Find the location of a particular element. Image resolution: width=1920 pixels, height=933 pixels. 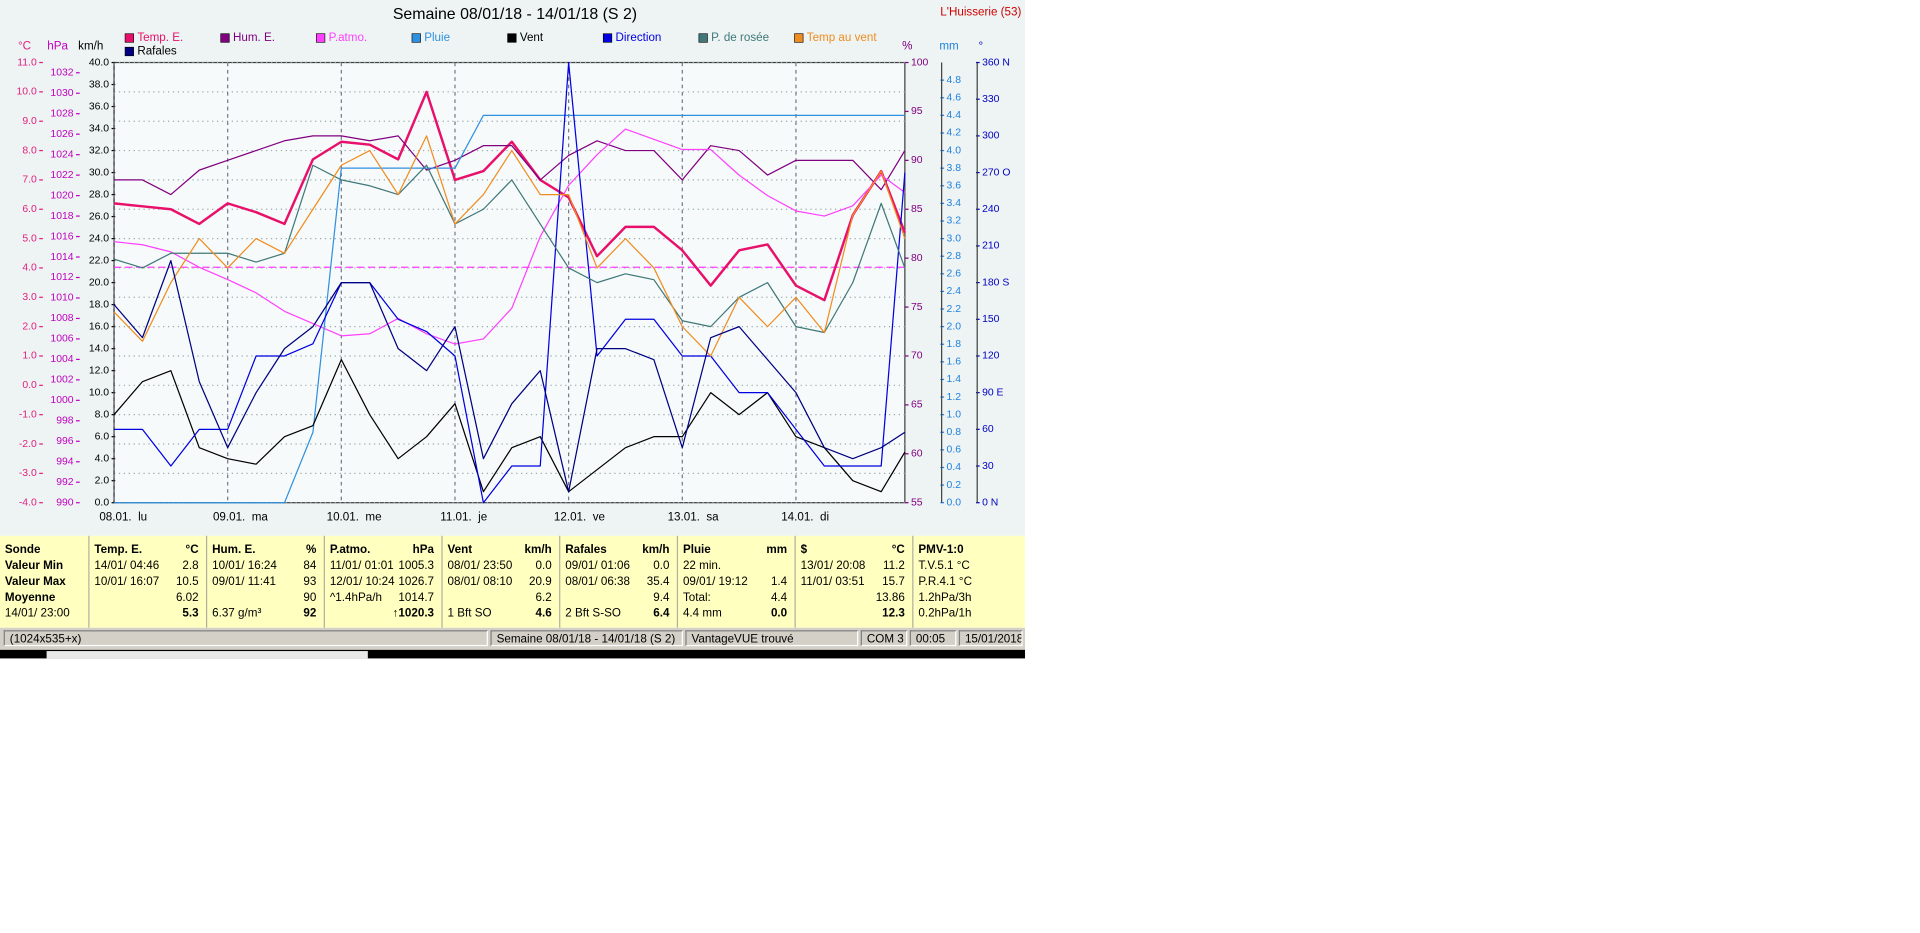

cell-value: 15.7 is located at coordinates (893, 582).